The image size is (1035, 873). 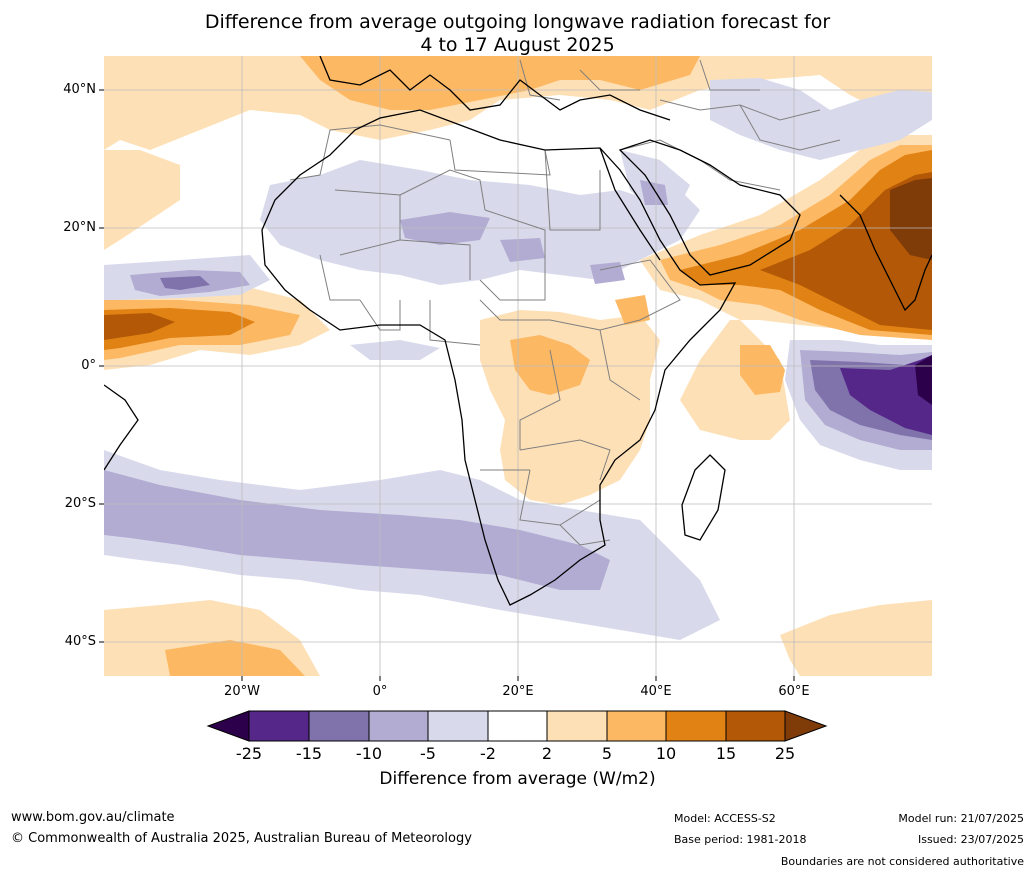 I want to click on lat-label-20s: 20°S, so click(x=80, y=503).